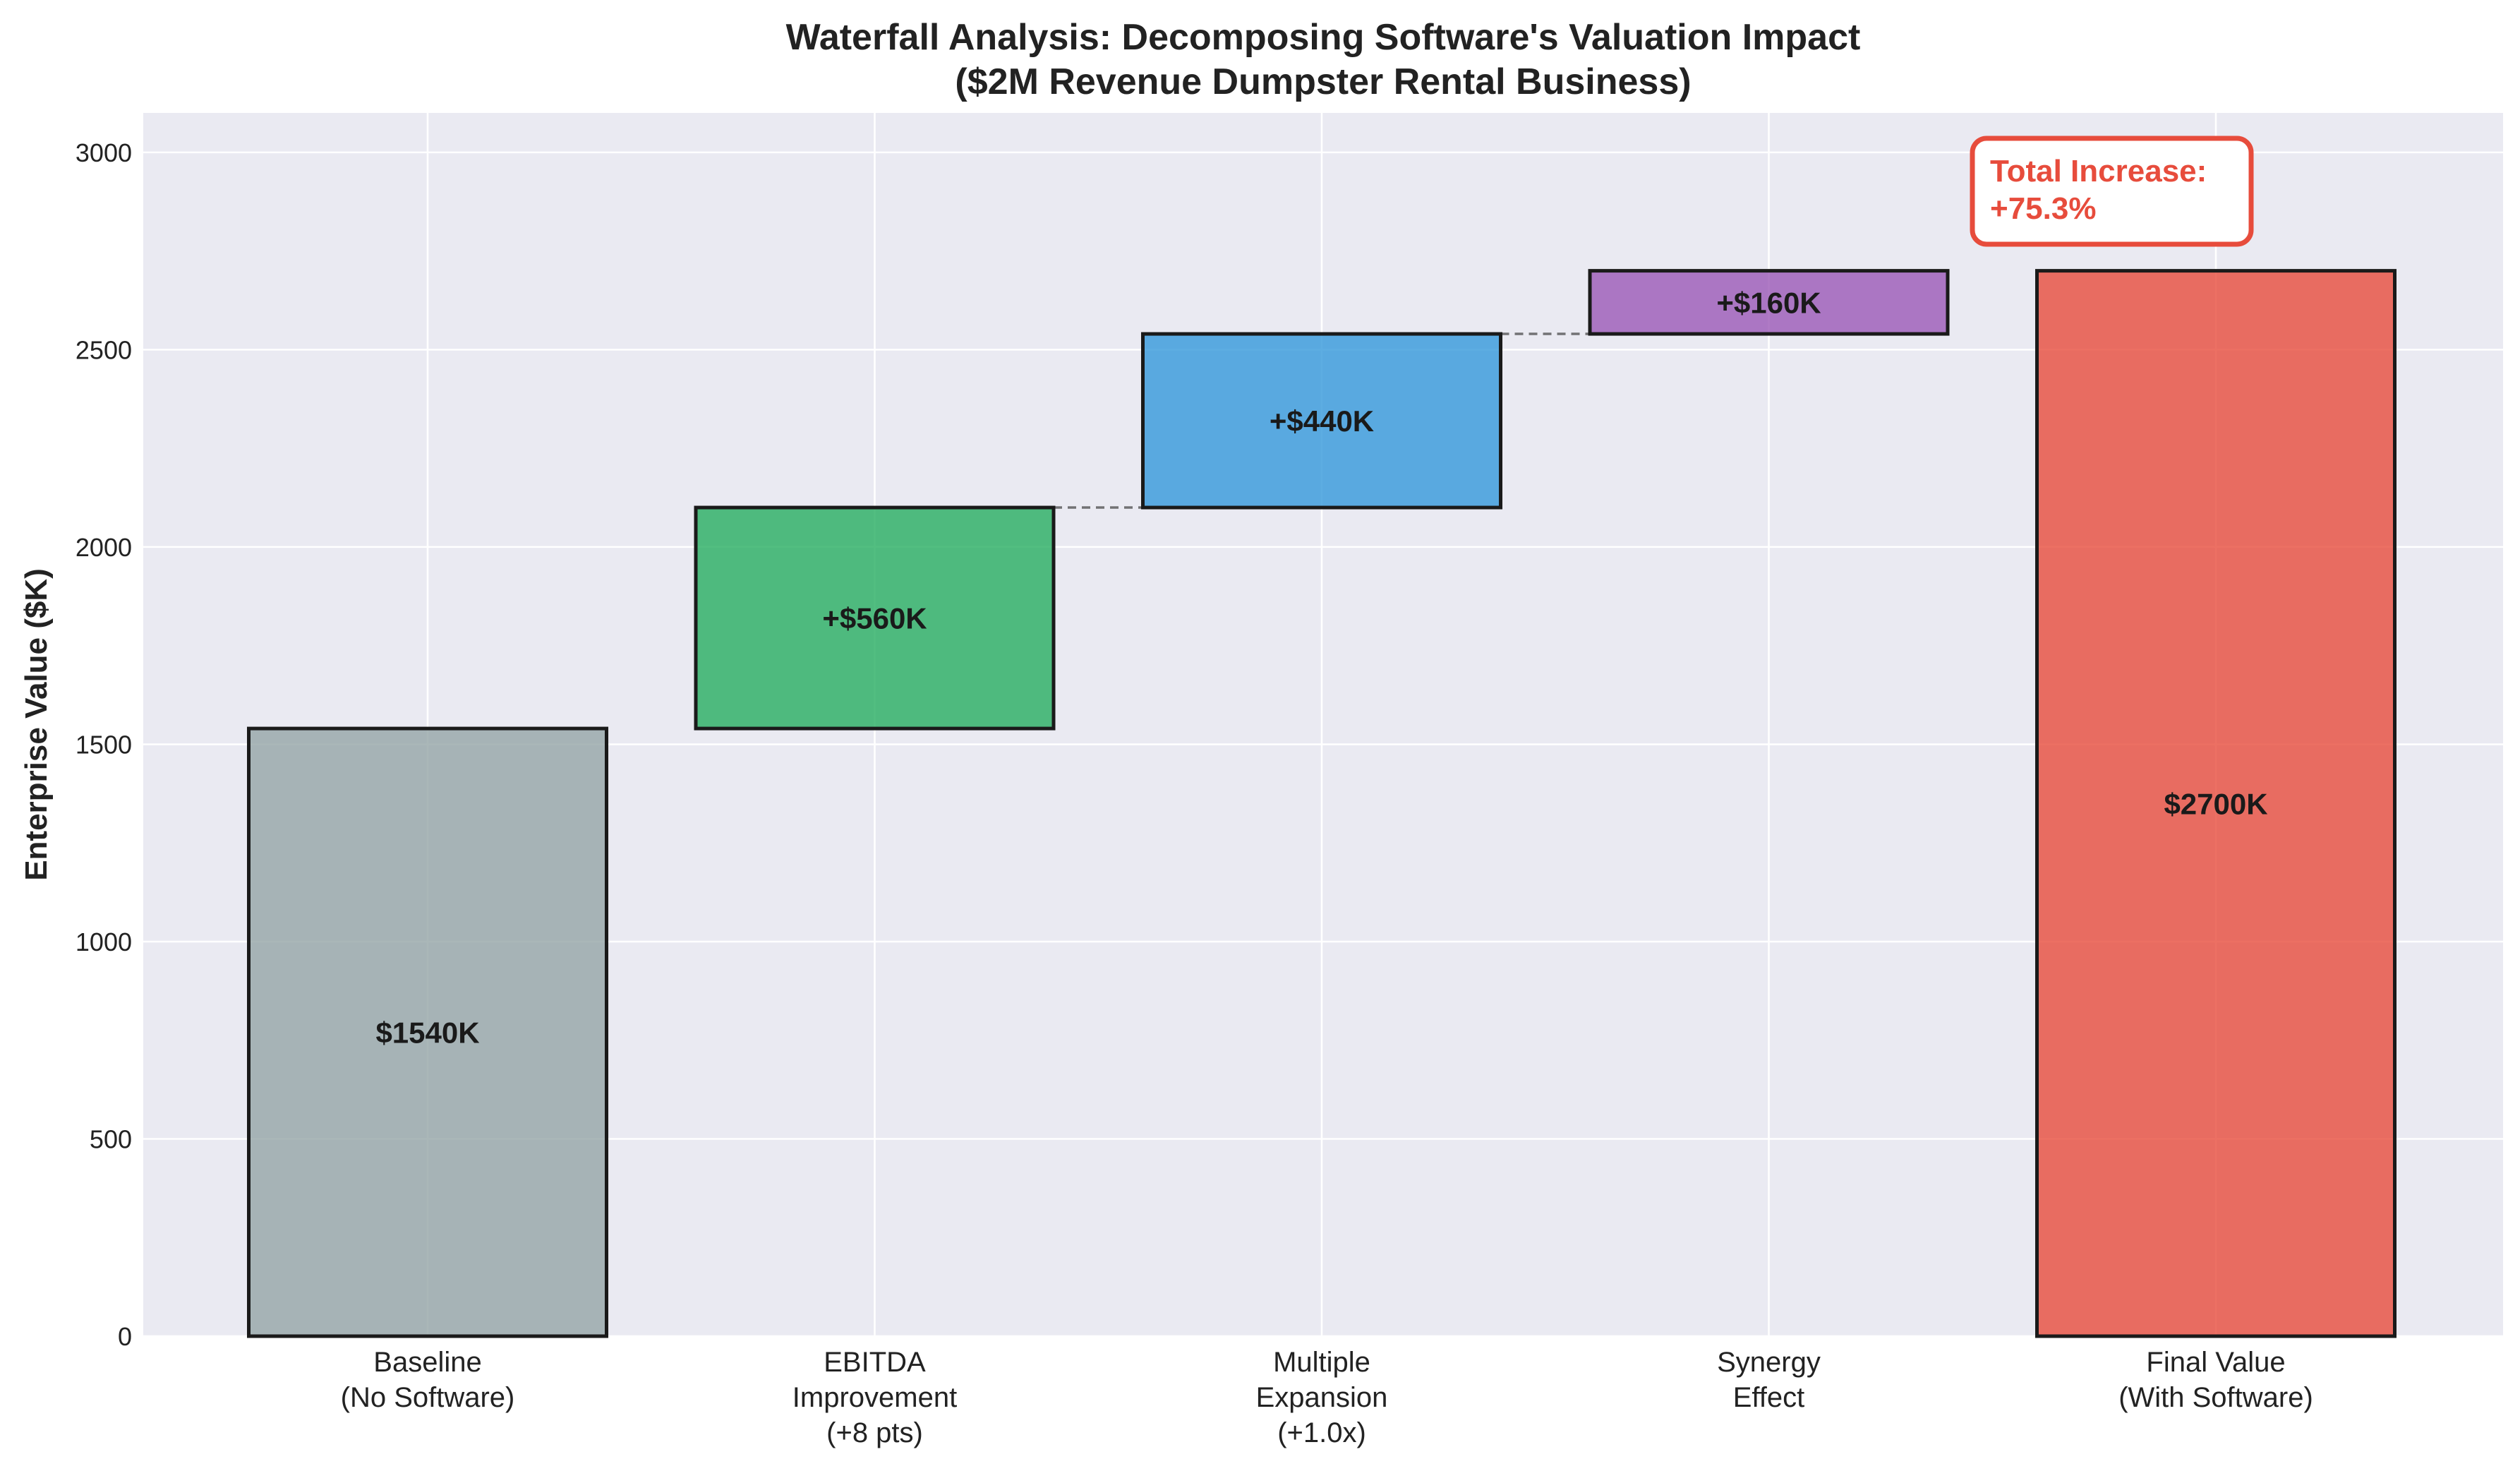 The width and height of the screenshot is (2520, 1471). I want to click on bar-value-label: $1540K, so click(427, 1033).